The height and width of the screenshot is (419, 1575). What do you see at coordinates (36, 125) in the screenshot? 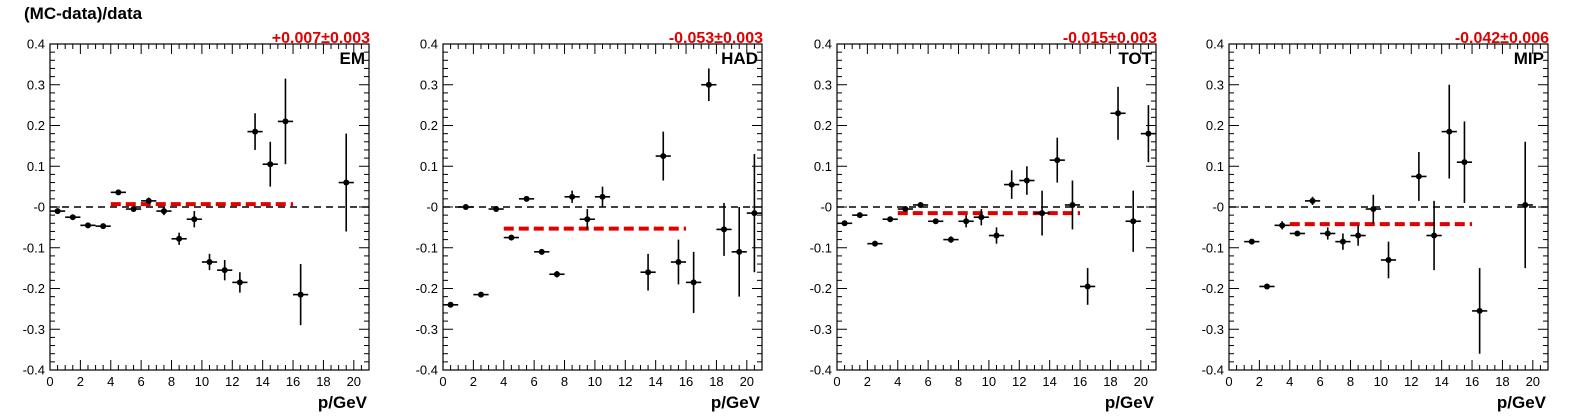
I see `y-tick-label: 0.2` at bounding box center [36, 125].